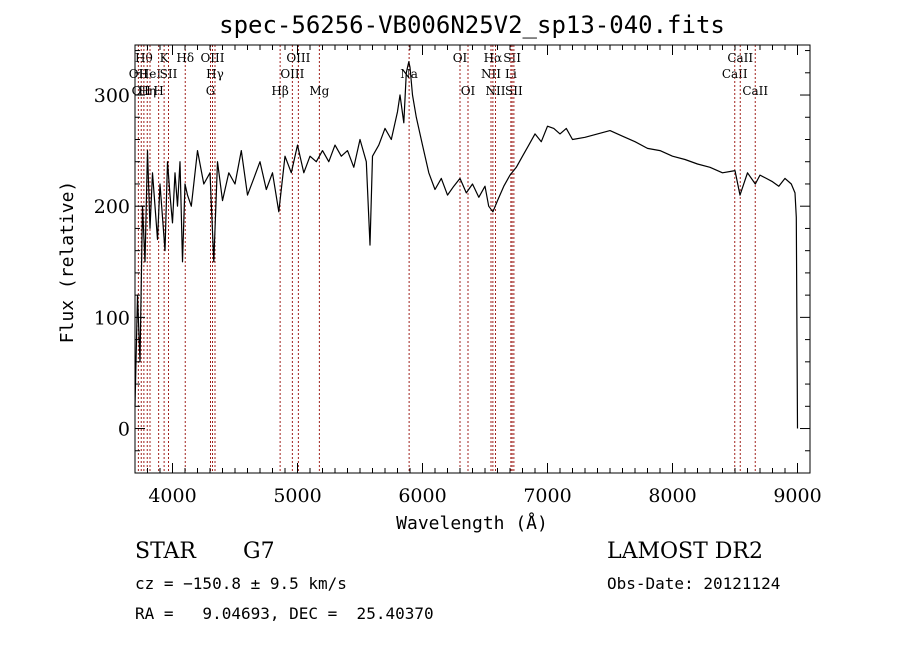 The width and height of the screenshot is (900, 649). Describe the element at coordinates (547, 496) in the screenshot. I see `x-tick-label-3: 7000` at that location.